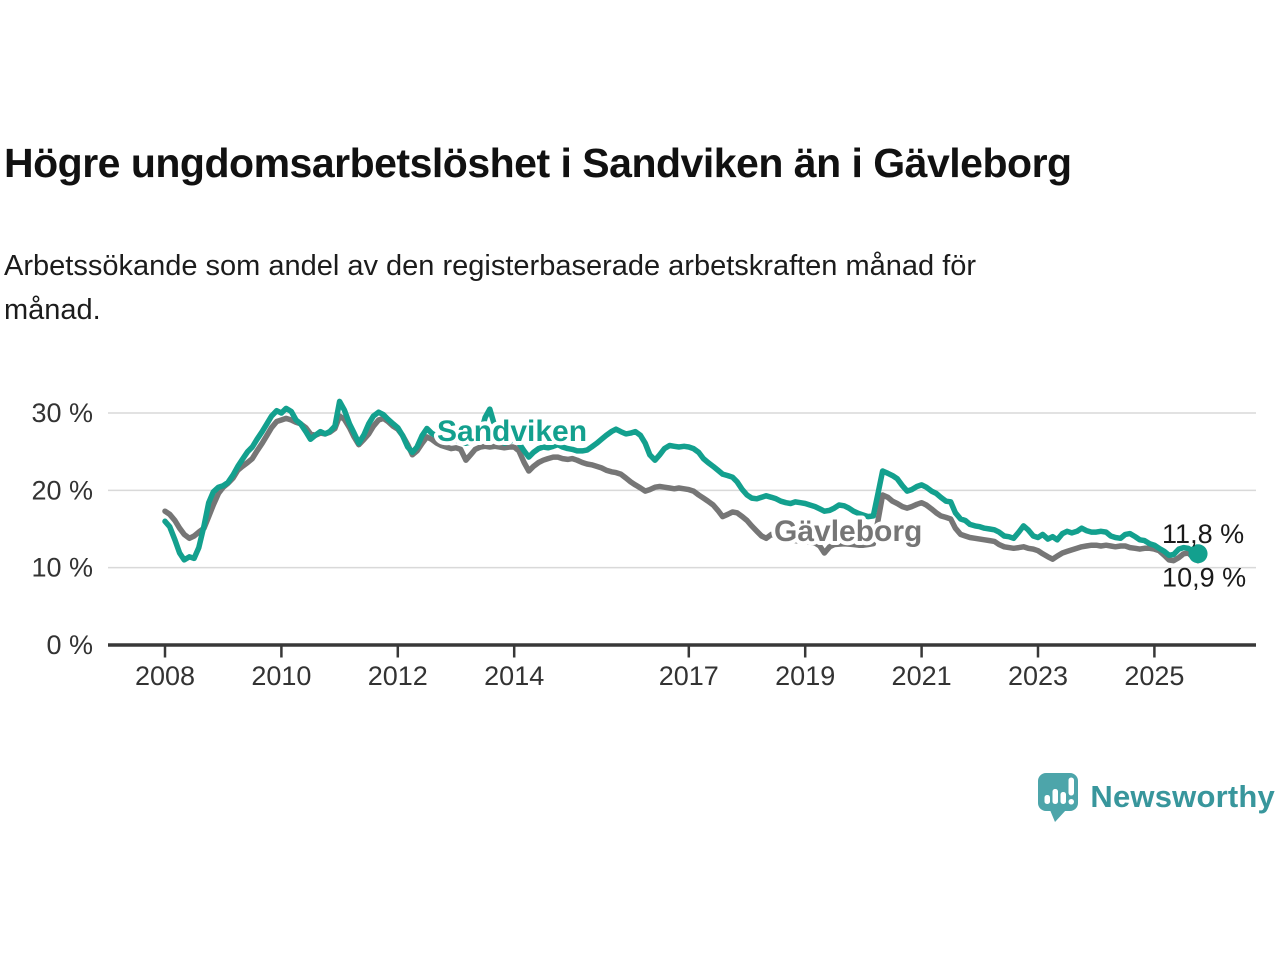  I want to click on newsworthy-brand-text: Newsworthy, so click(1182, 796).